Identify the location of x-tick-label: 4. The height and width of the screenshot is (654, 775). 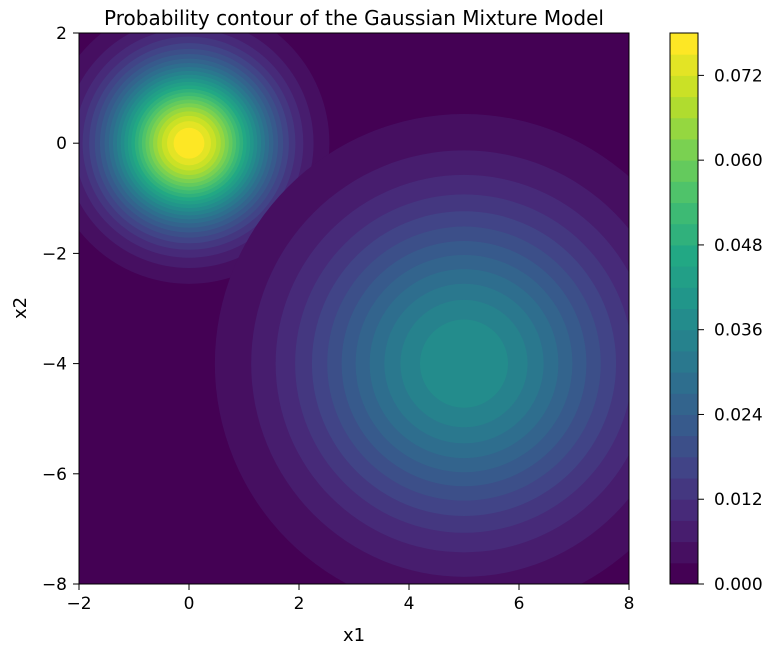
(409, 604).